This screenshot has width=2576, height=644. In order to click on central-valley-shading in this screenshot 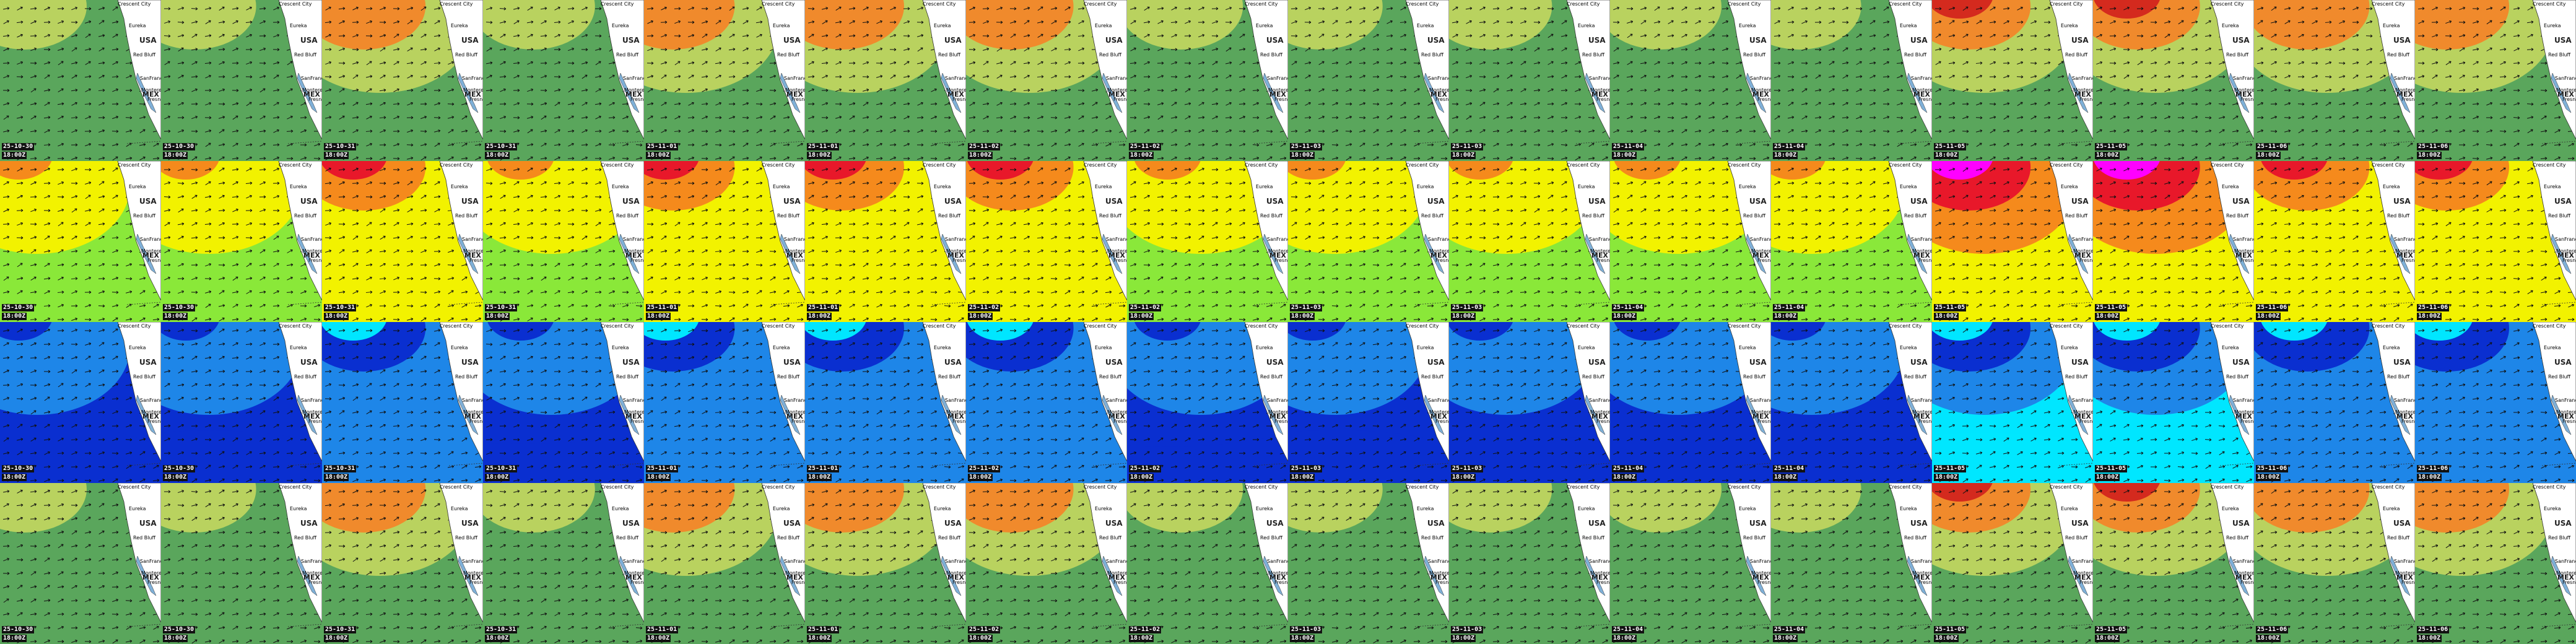, I will do `click(1756, 92)`.